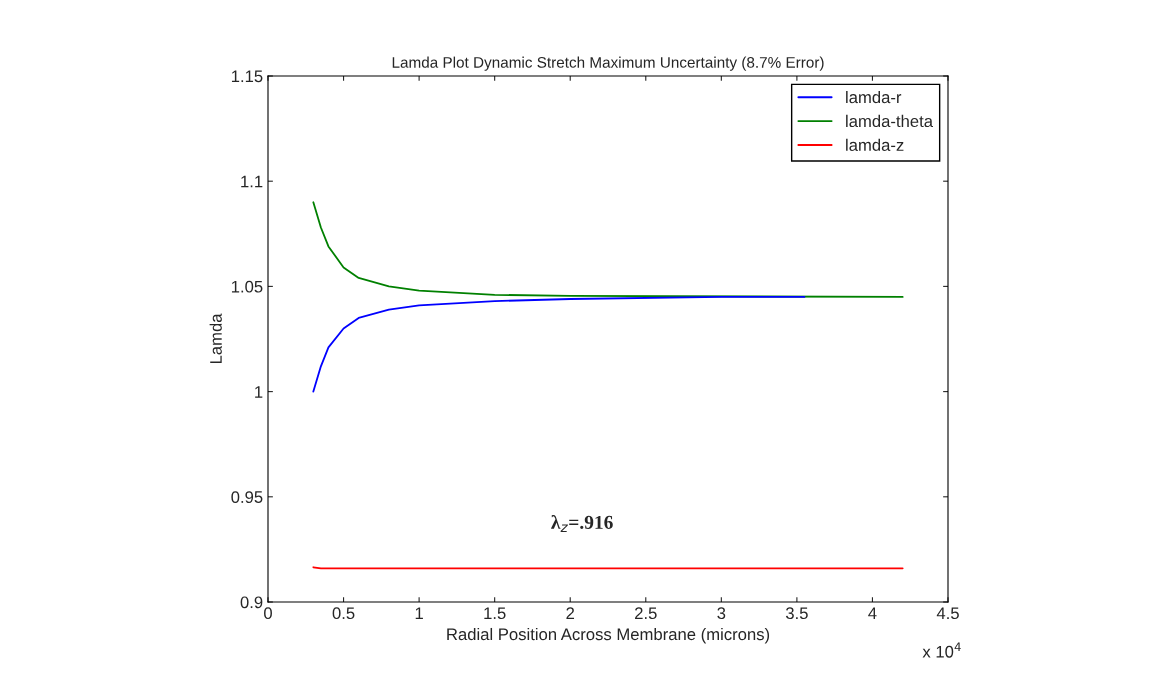  Describe the element at coordinates (796, 613) in the screenshot. I see `x-tick-label: 3.5` at that location.